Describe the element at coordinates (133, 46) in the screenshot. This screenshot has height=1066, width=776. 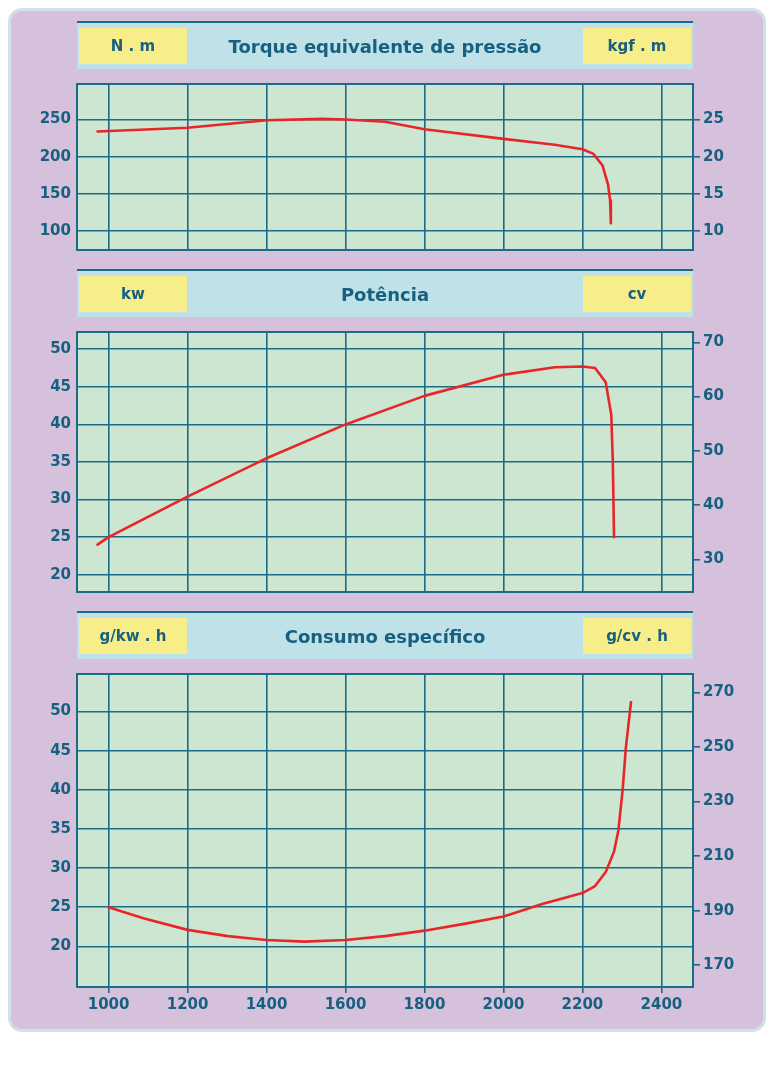
I see `y-axis-title: N . m` at that location.